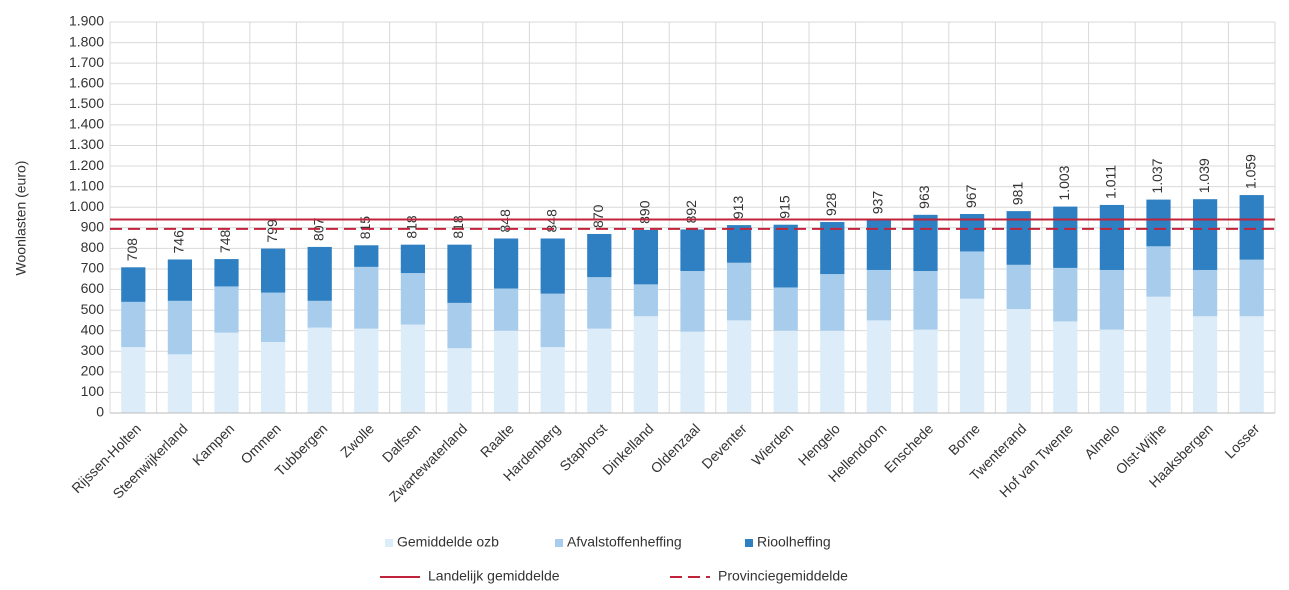 The image size is (1289, 590). What do you see at coordinates (1250, 171) in the screenshot?
I see `total-label: 1.059` at bounding box center [1250, 171].